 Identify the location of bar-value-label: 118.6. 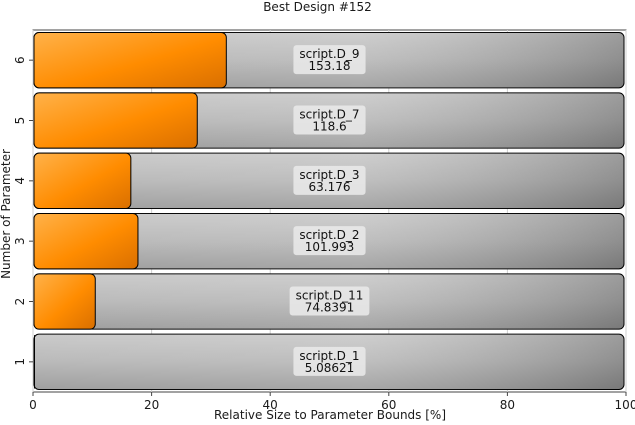
(329, 127).